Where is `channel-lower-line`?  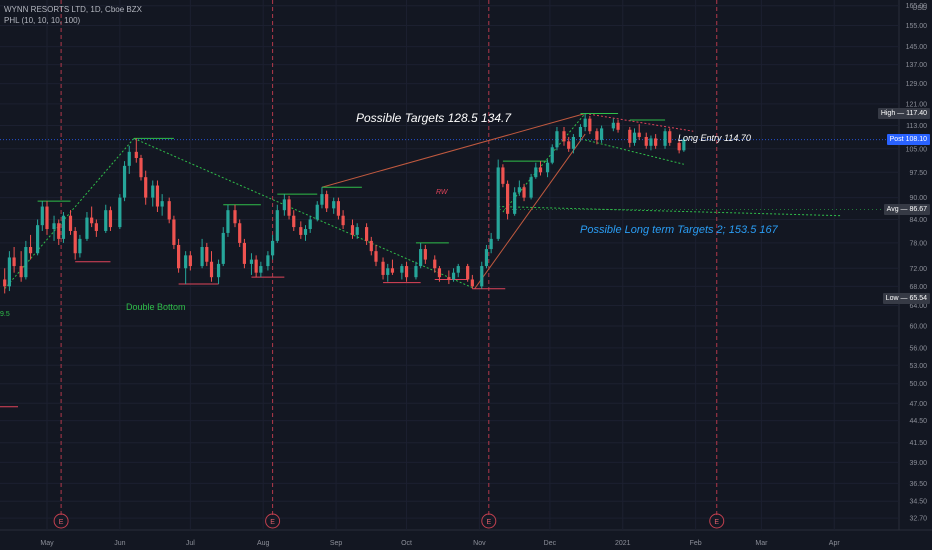 channel-lower-line is located at coordinates (530, 211).